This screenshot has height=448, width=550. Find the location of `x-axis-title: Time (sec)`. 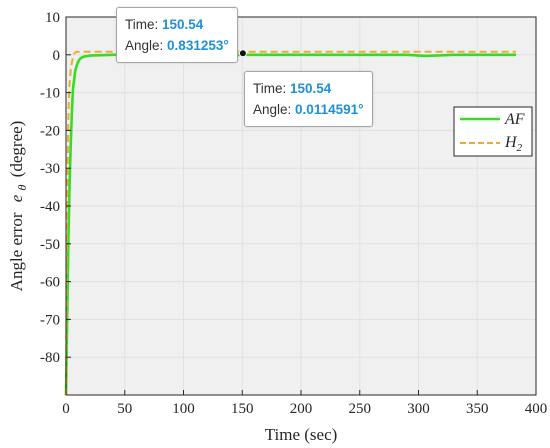

x-axis-title: Time (sec) is located at coordinates (301, 434).